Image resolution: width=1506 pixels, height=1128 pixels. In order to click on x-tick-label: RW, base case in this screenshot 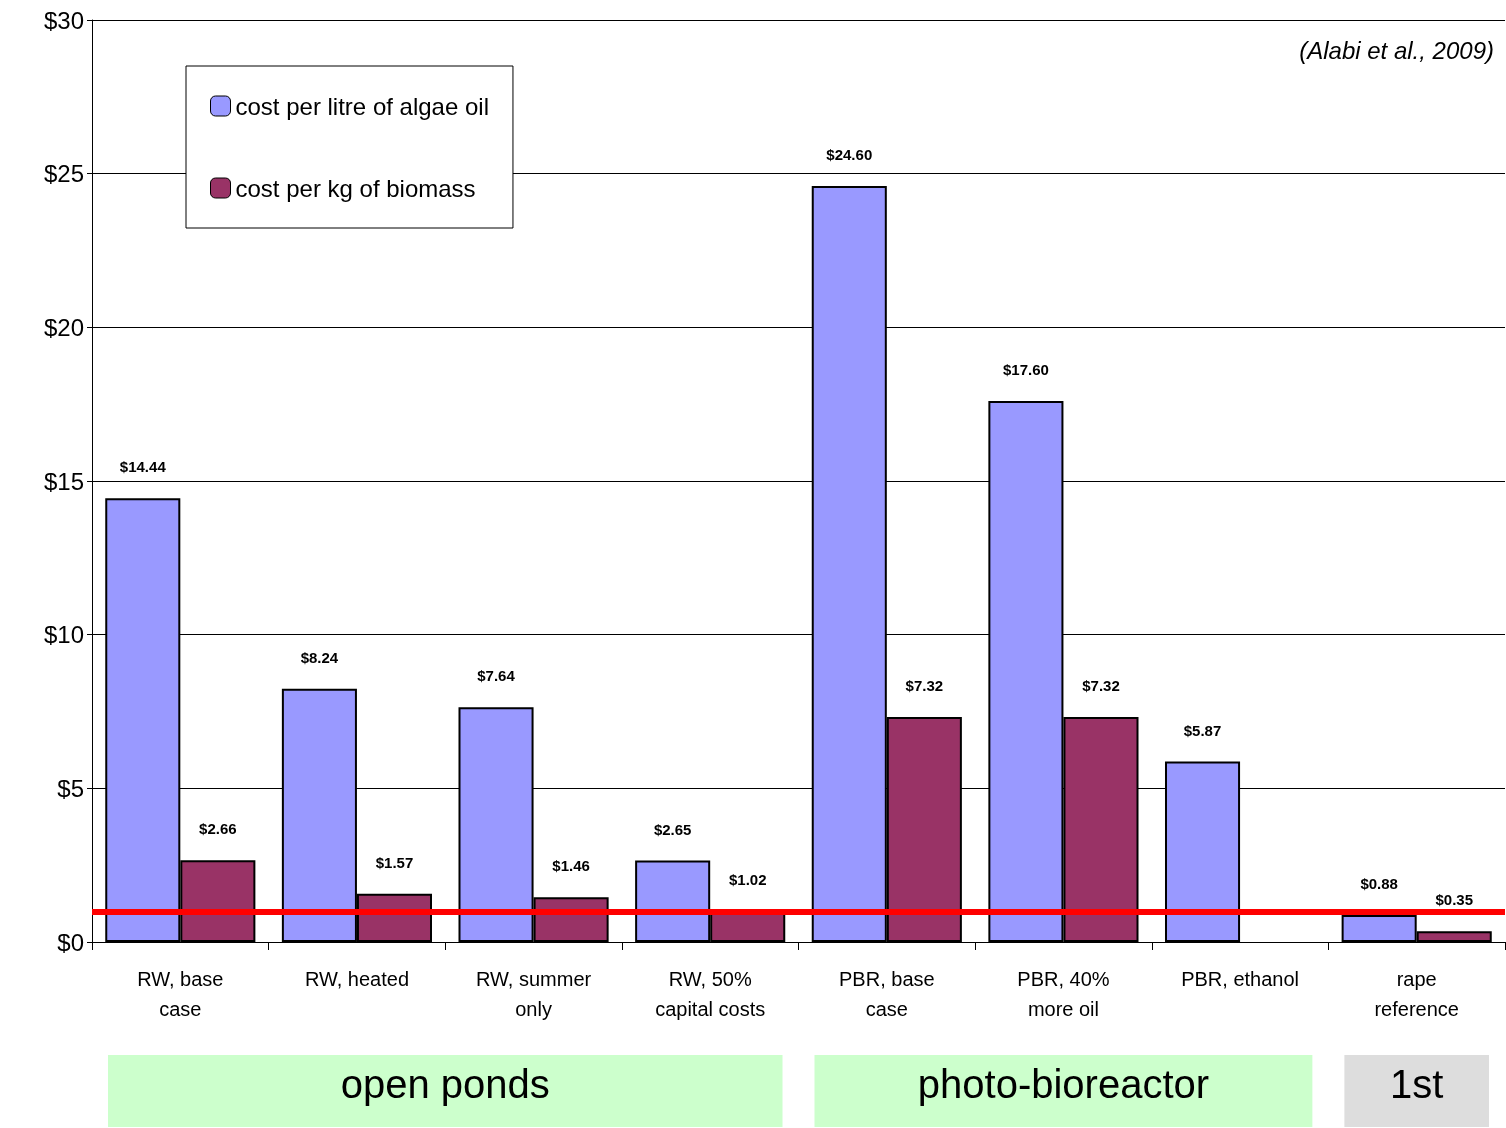, I will do `click(180, 994)`.